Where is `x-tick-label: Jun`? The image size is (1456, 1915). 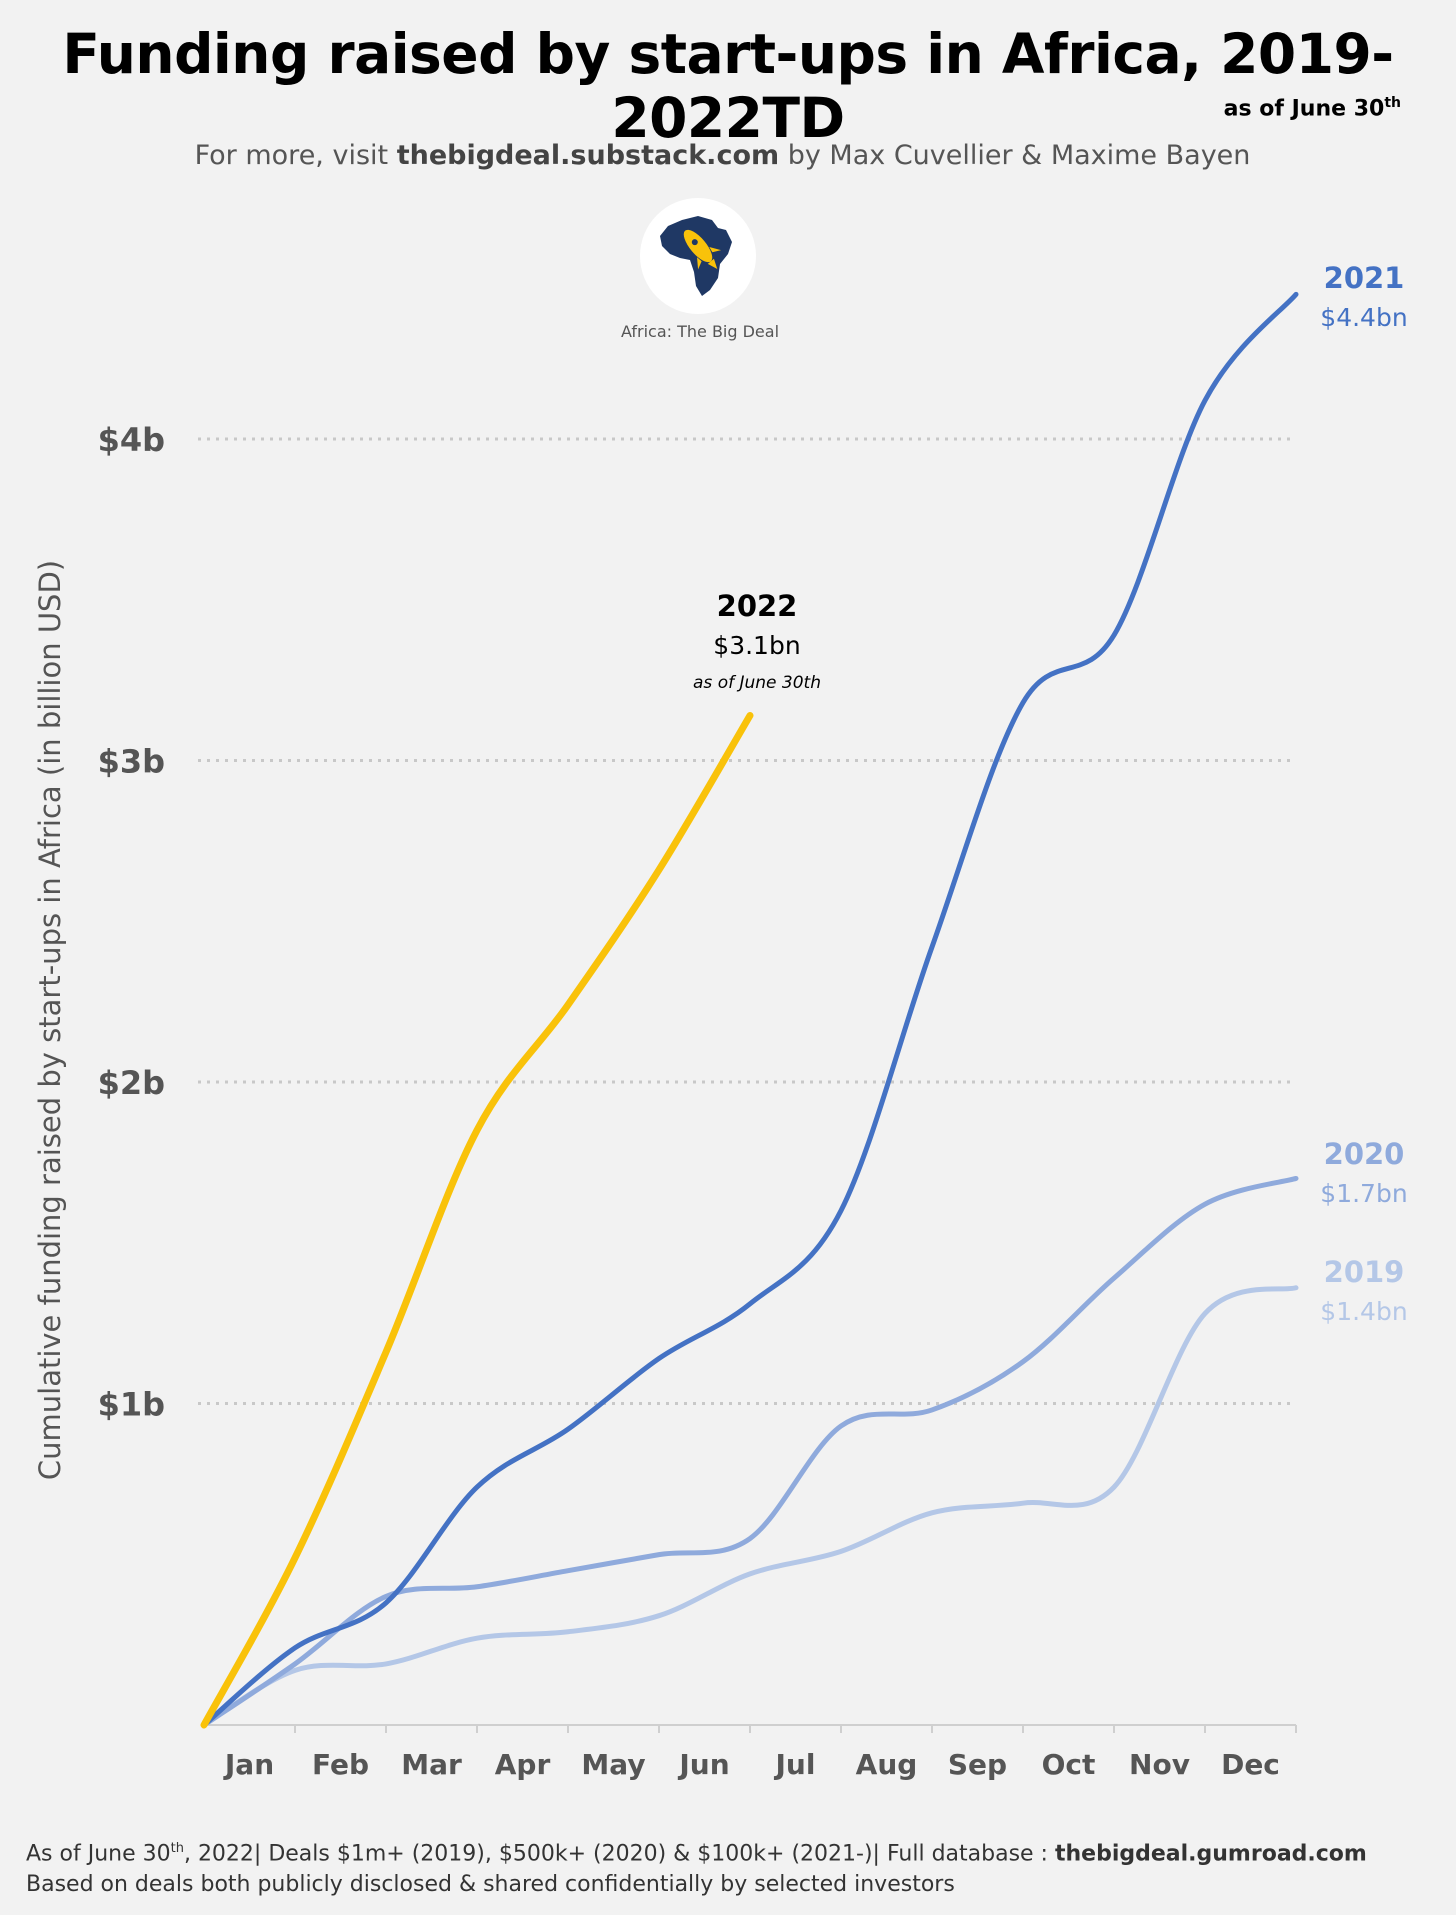
x-tick-label: Jun is located at coordinates (703, 1764).